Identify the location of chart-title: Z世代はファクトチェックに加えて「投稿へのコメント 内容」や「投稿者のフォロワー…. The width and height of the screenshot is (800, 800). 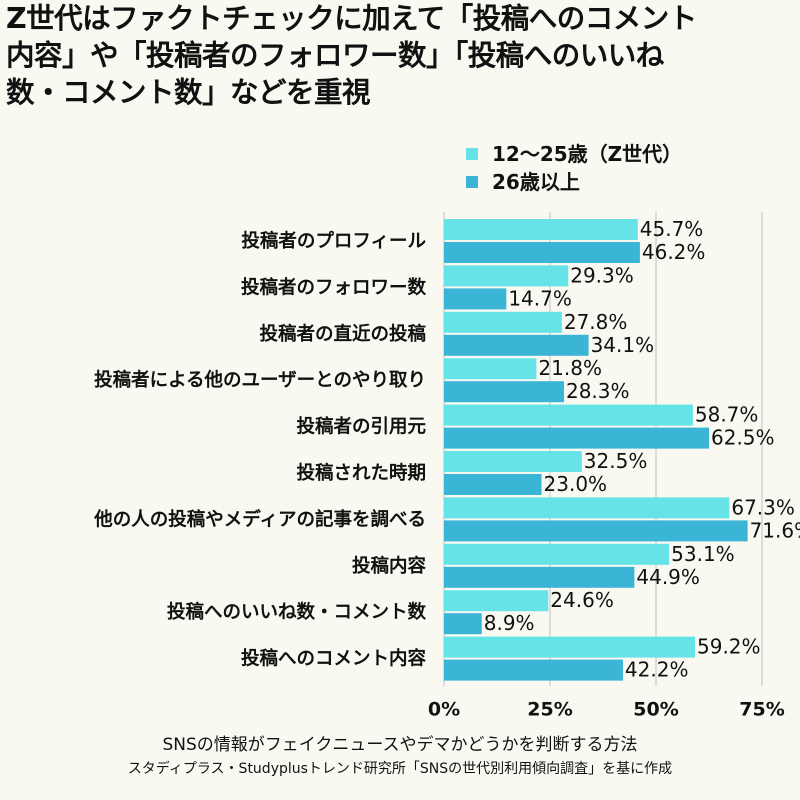
(351, 55).